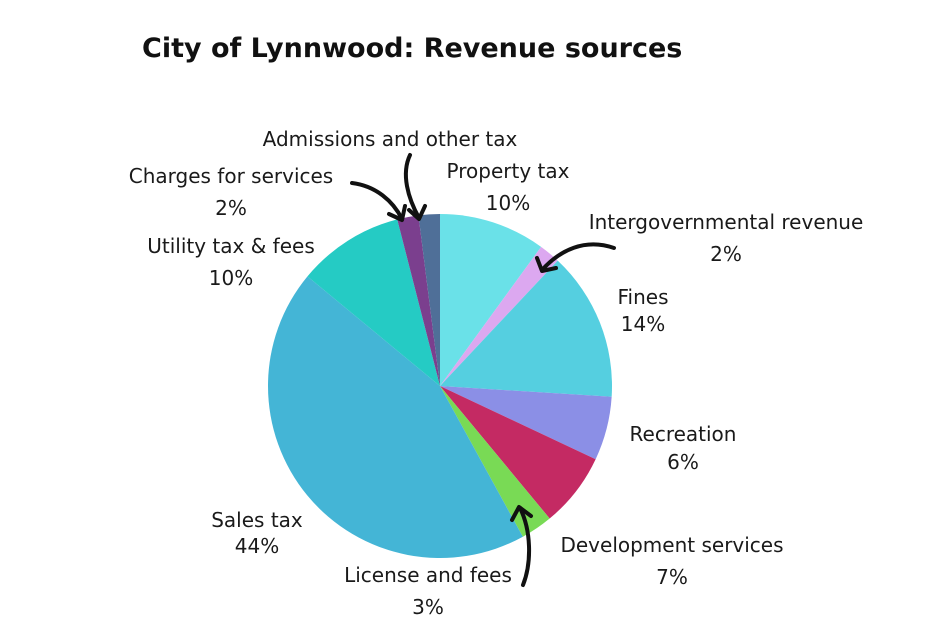 This screenshot has height=632, width=936. Describe the element at coordinates (231, 176) in the screenshot. I see `label-charges-for-services: Charges for services` at that location.